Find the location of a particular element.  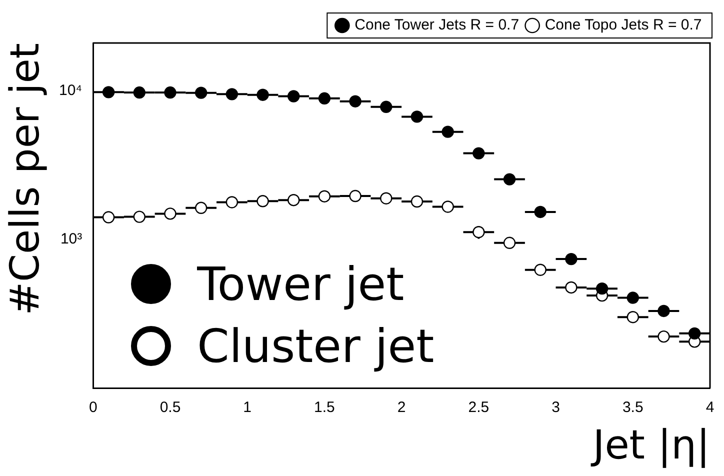

x-tick-label: 3 is located at coordinates (556, 407).